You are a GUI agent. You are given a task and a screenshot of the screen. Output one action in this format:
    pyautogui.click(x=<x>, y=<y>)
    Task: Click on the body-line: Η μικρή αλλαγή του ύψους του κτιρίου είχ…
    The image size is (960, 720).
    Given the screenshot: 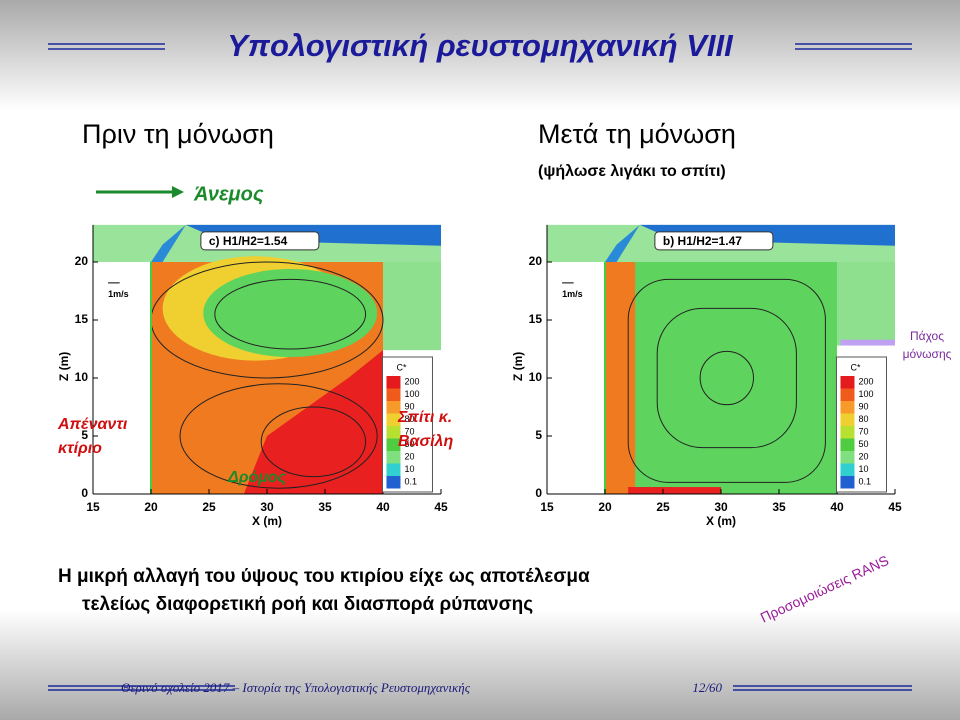 What is the action you would take?
    pyautogui.click(x=324, y=576)
    